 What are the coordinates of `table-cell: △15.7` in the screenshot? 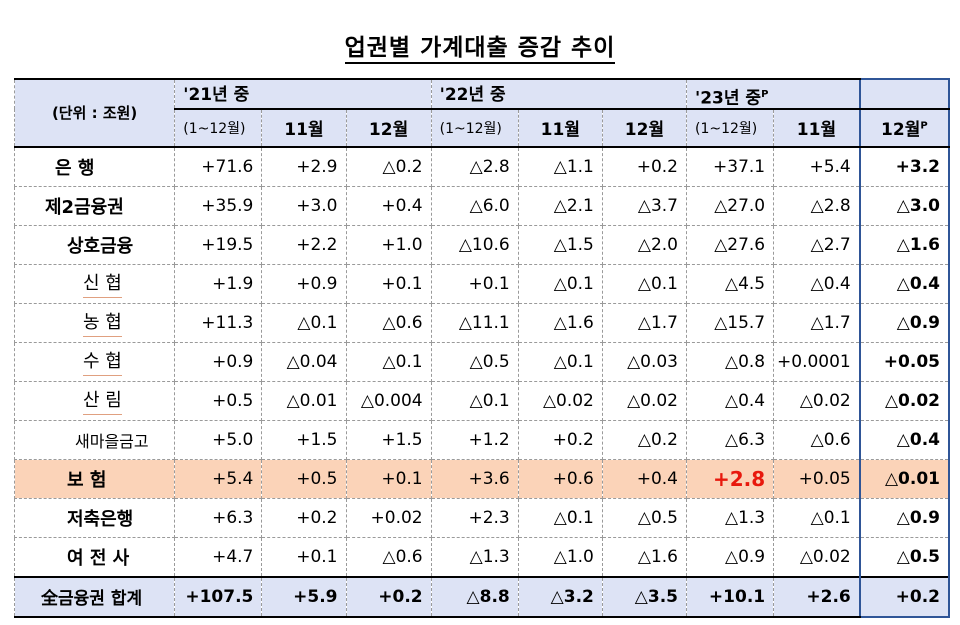 It's located at (730, 322).